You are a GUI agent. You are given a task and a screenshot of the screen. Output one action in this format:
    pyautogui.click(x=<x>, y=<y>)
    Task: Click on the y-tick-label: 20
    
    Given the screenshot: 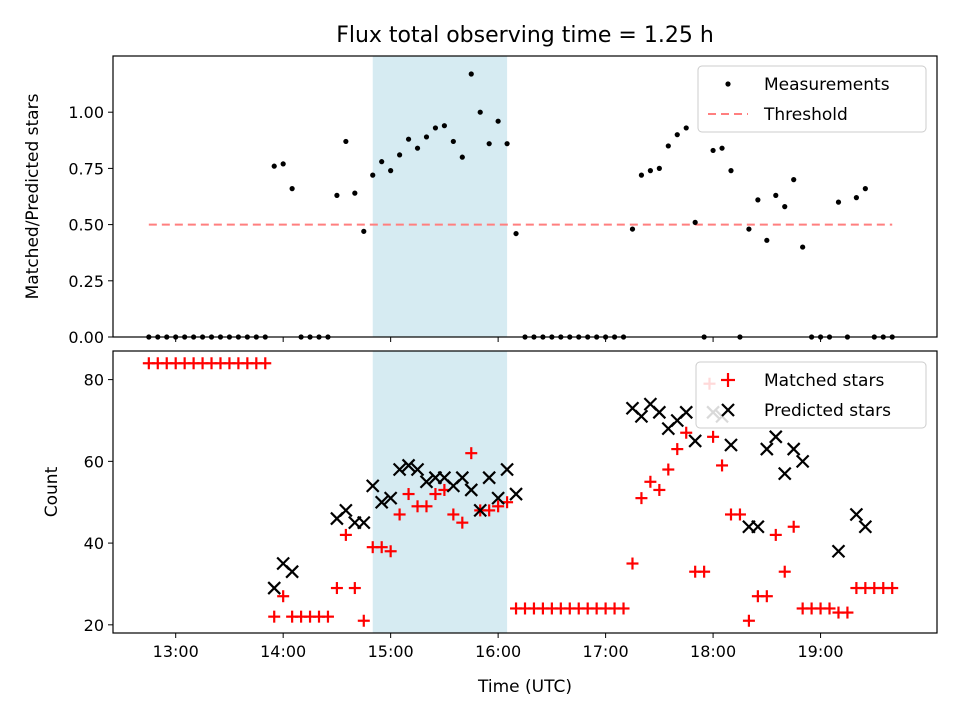 What is the action you would take?
    pyautogui.click(x=94, y=625)
    